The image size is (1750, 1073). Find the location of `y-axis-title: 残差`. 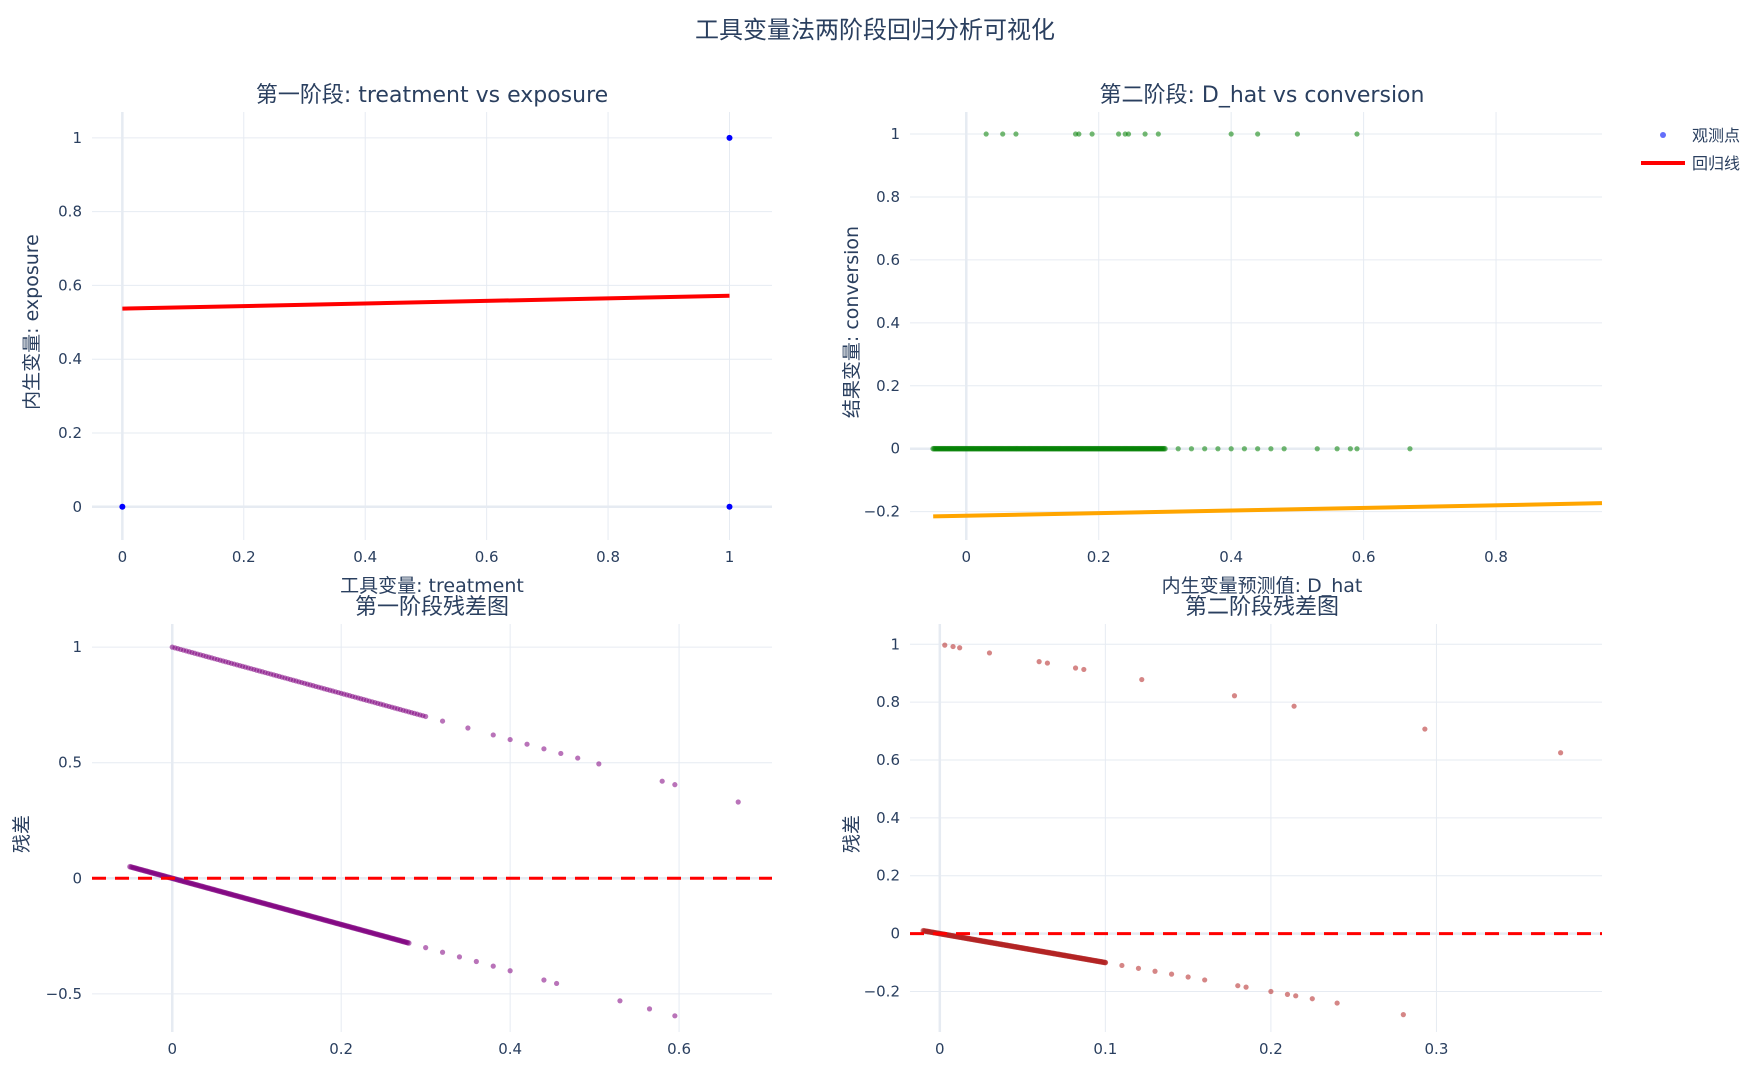

y-axis-title: 残差 is located at coordinates (852, 834).